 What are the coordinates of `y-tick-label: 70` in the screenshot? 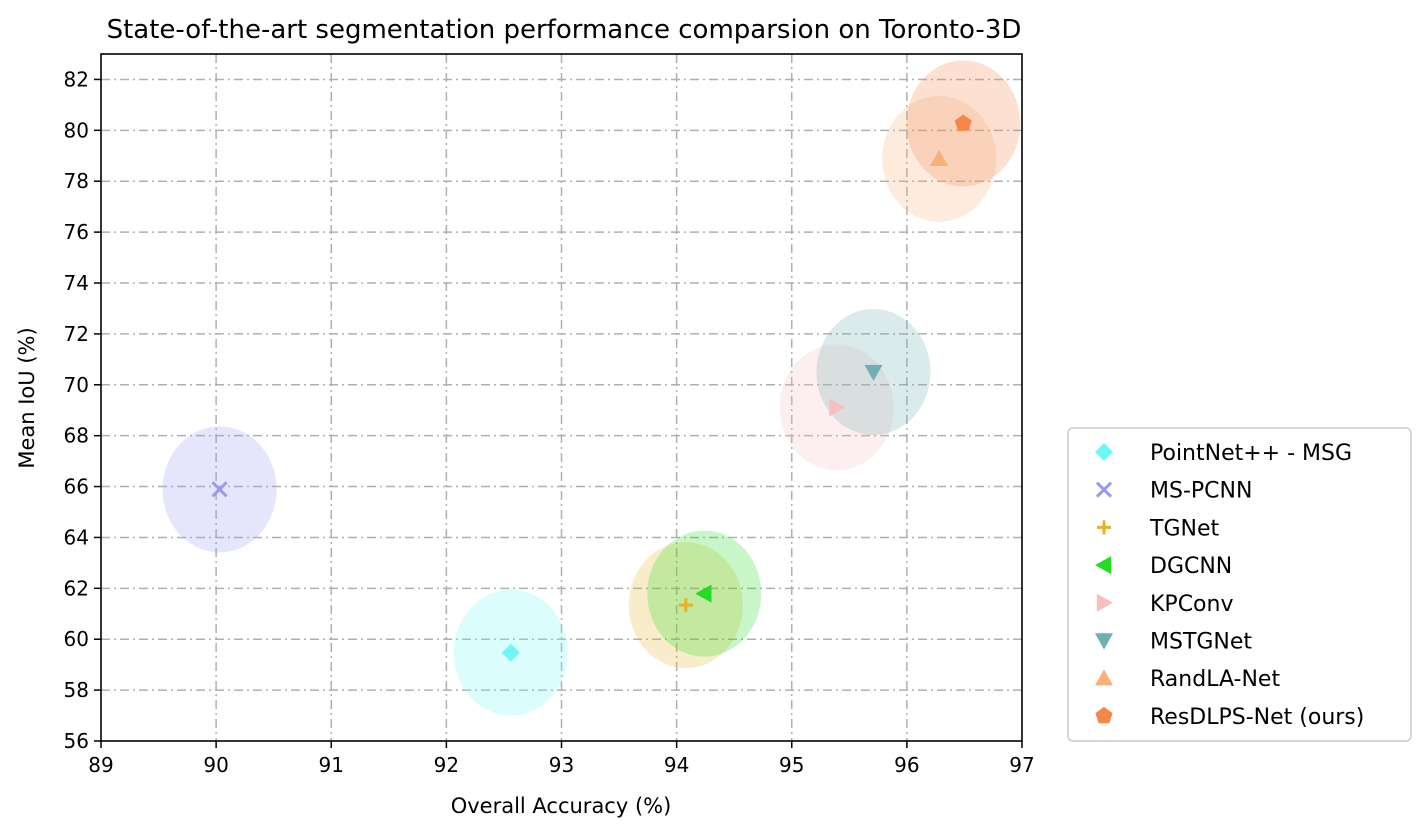 It's located at (76, 385).